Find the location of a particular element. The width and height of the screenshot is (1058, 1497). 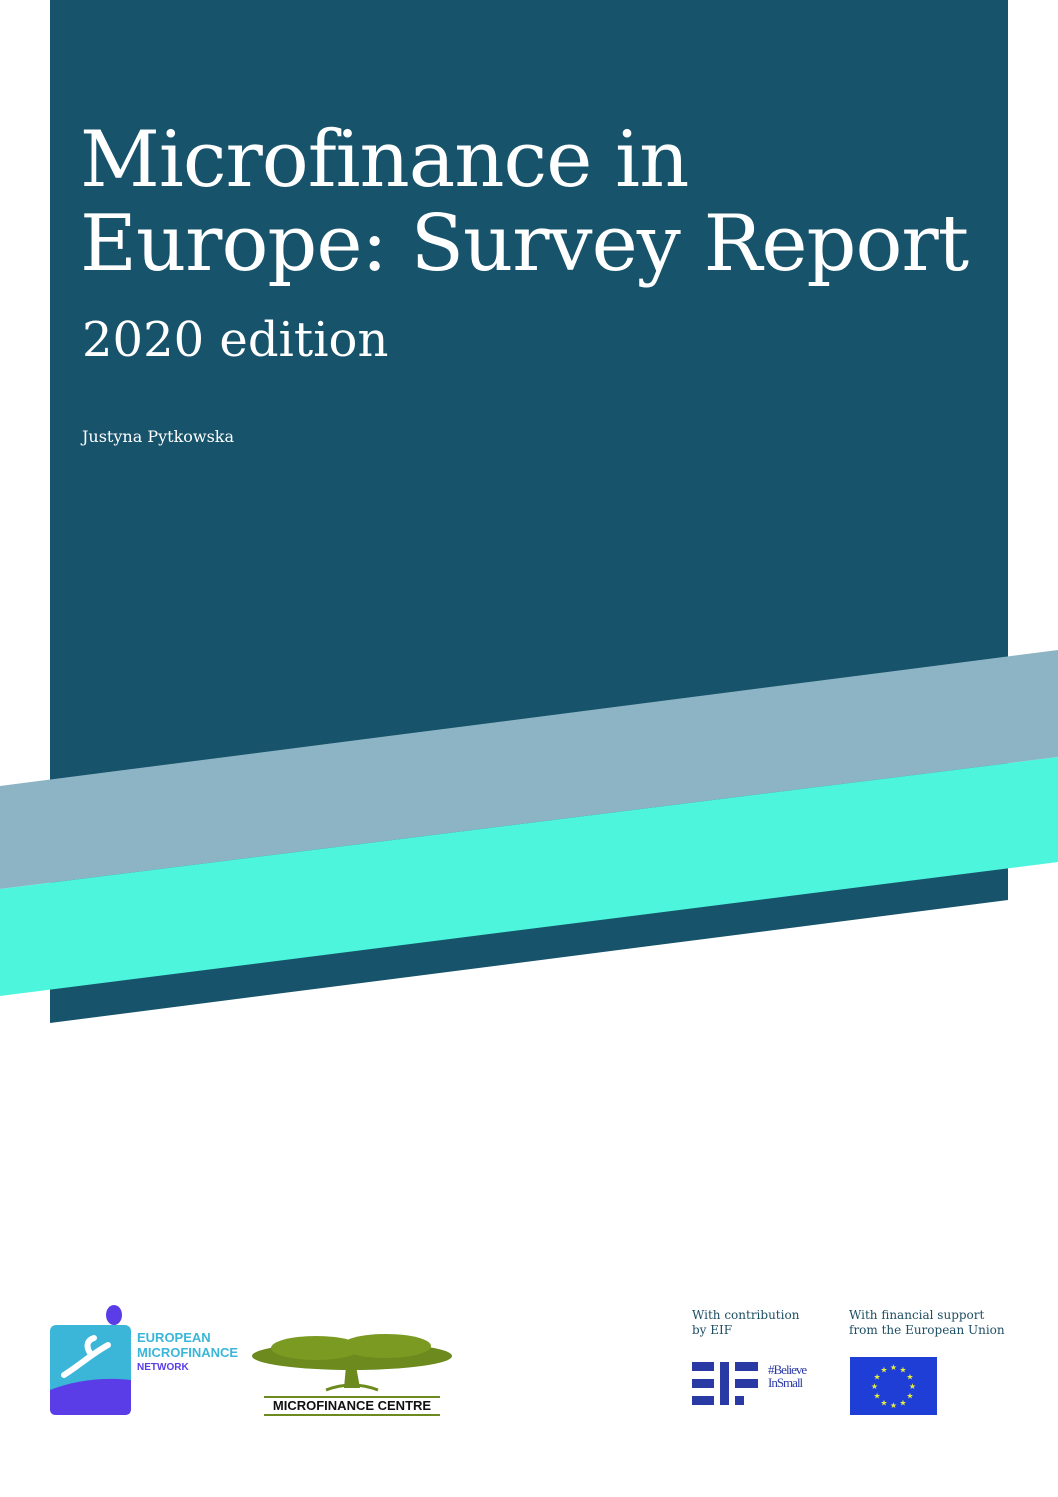

emn-line-2: MICROFINANCE is located at coordinates (188, 1352).